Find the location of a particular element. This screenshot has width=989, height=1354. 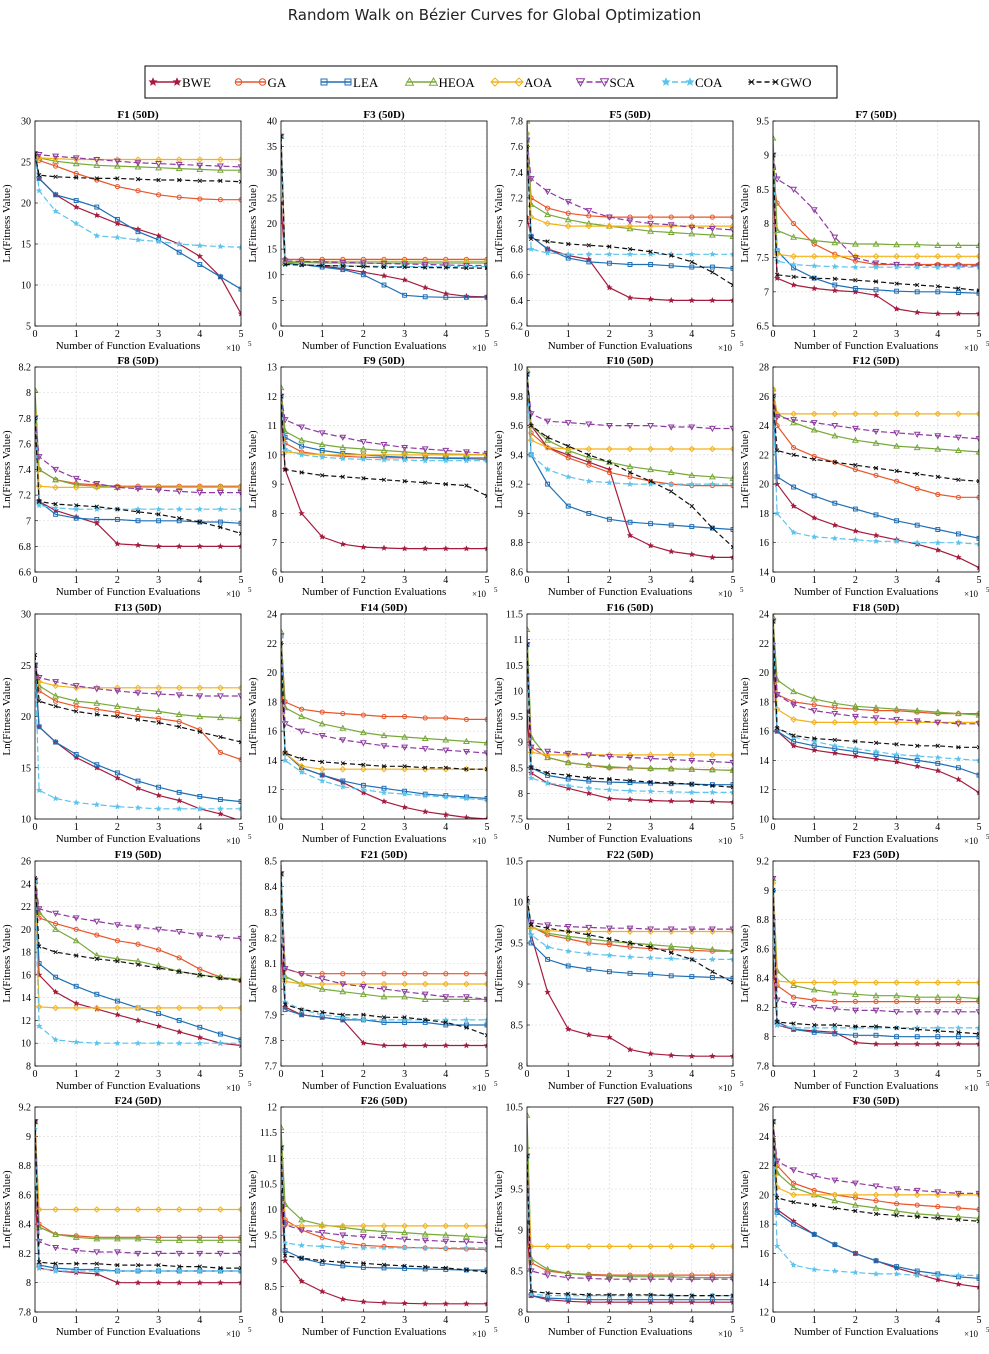

x-exponent-label: ×10 is located at coordinates (479, 1088).